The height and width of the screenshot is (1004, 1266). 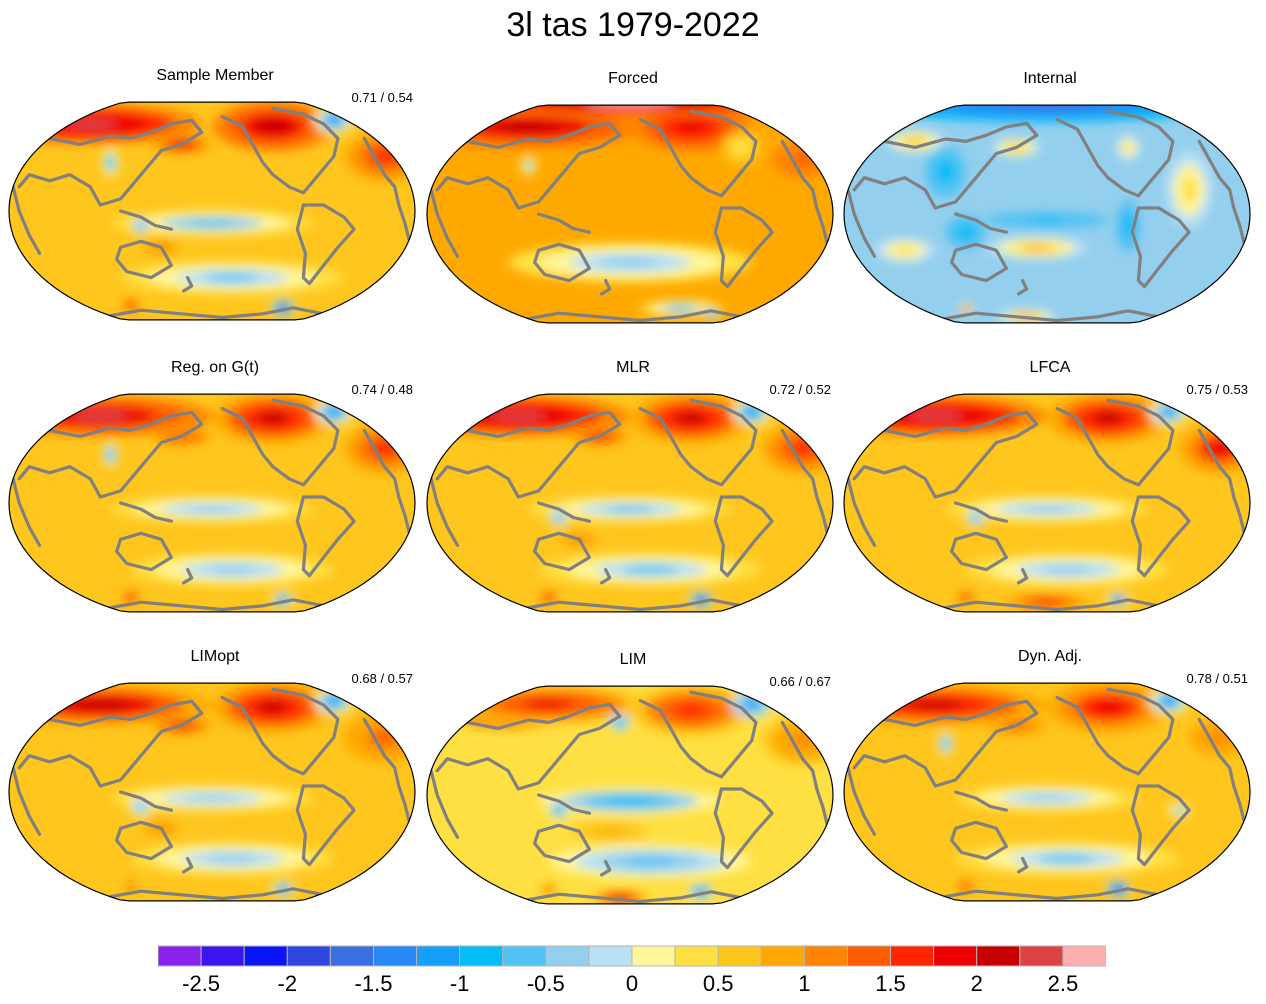 I want to click on colorbar-tick-label: -0.5, so click(x=545, y=983).